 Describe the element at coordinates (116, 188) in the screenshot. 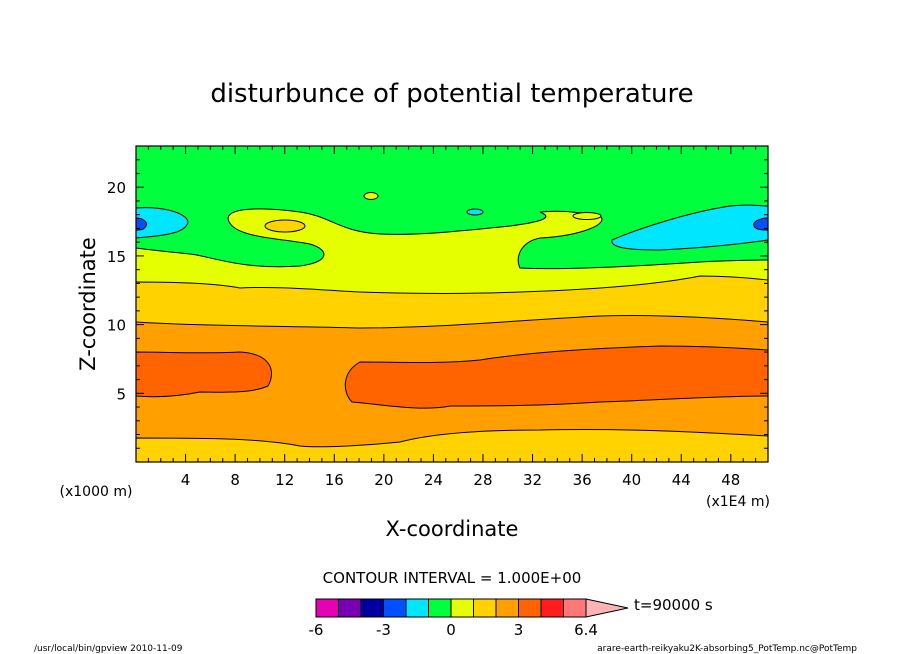

I see `y-tick-label: 20` at that location.